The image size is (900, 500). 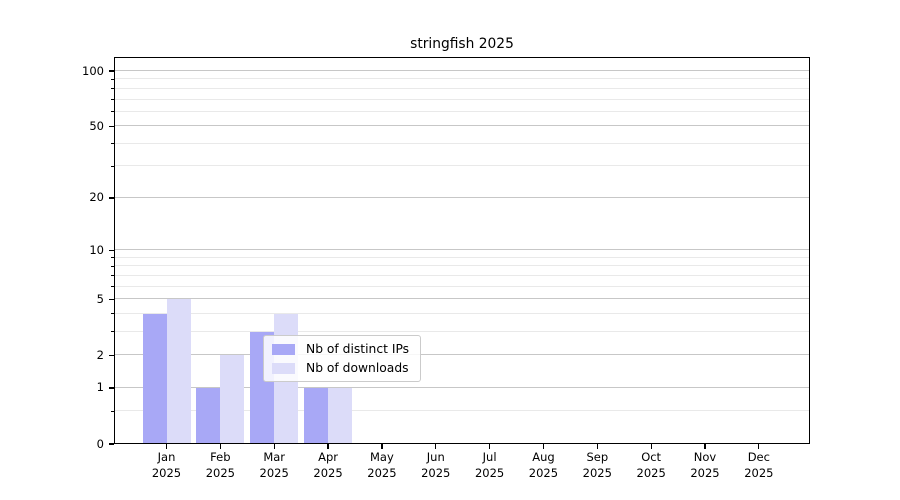 What do you see at coordinates (283, 349) in the screenshot?
I see `legend-swatch-distinct-ips` at bounding box center [283, 349].